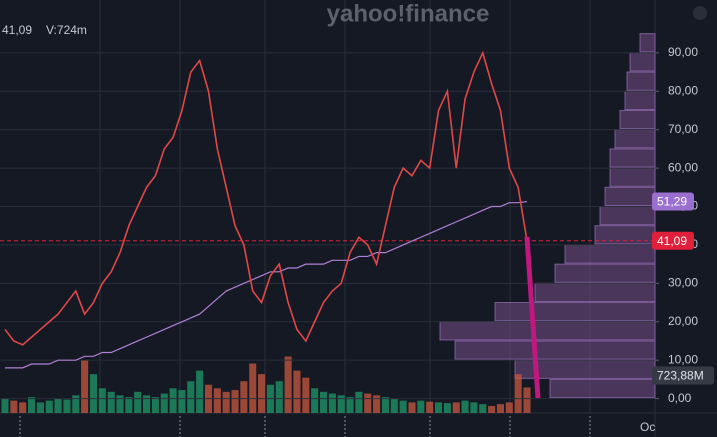 The height and width of the screenshot is (437, 717). I want to click on volume-tag-label: 723,88M, so click(680, 376).